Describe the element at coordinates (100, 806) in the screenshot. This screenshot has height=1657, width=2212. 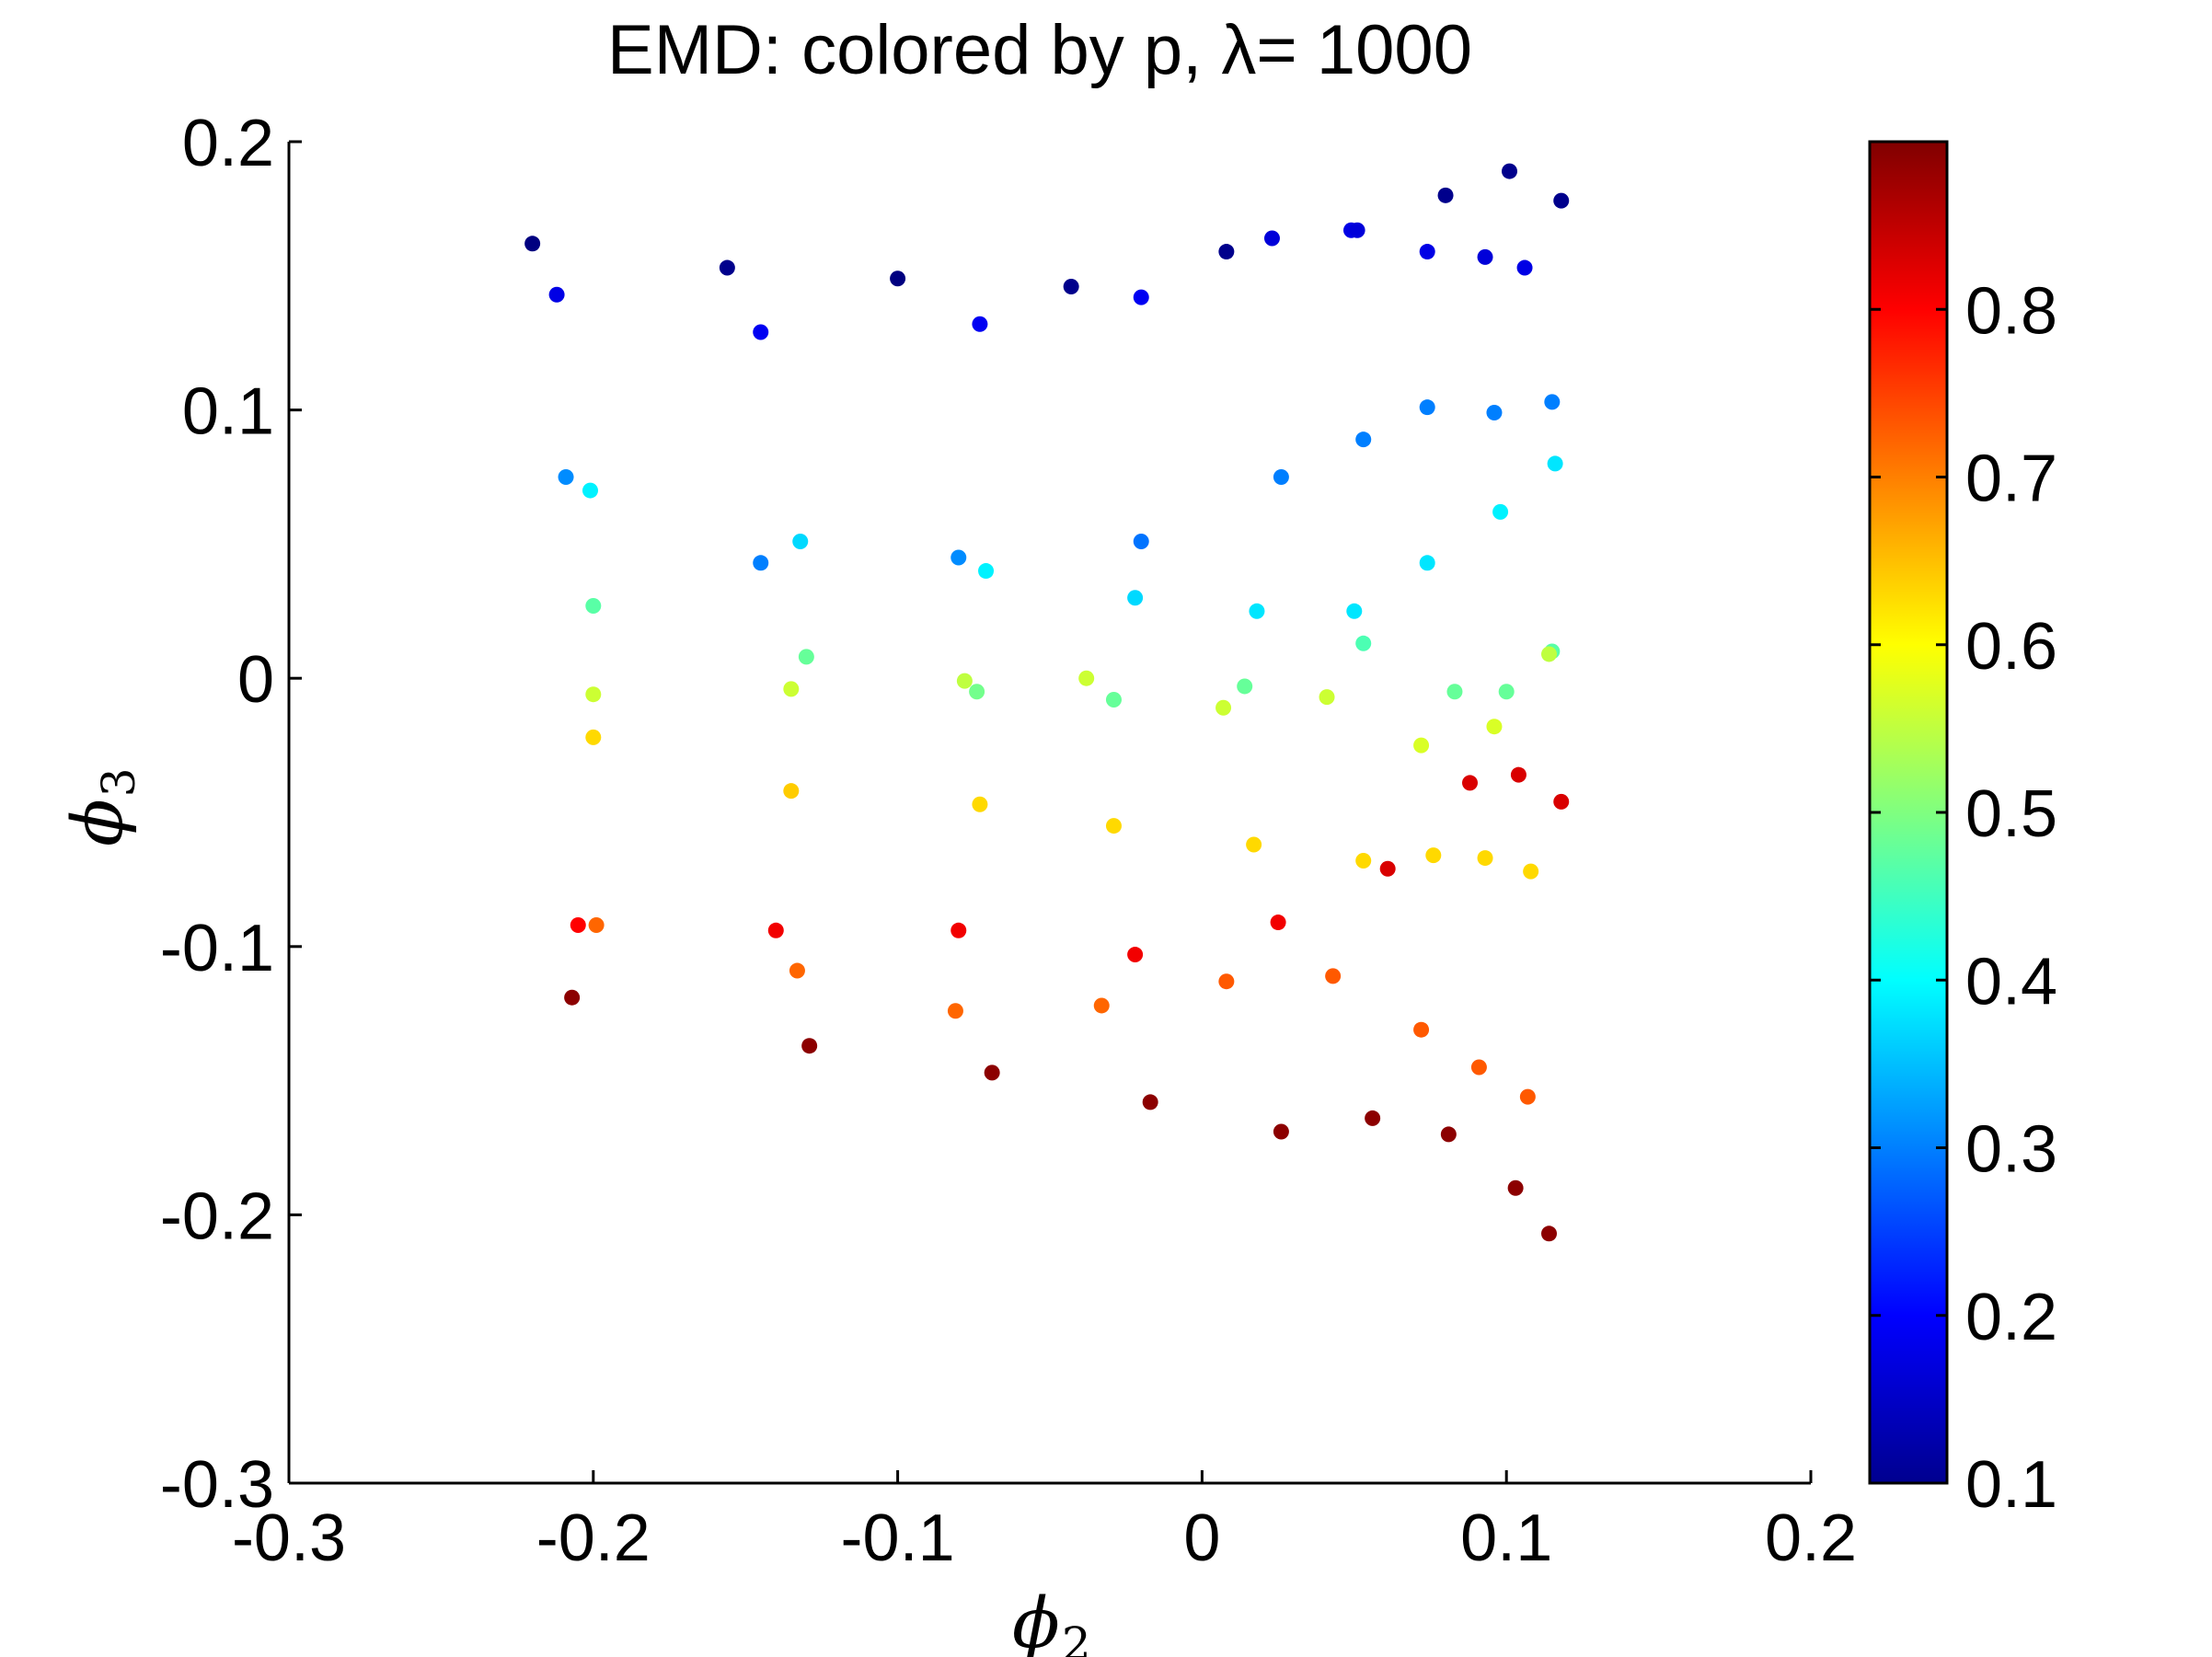
I see `y-axis-label: ϕ3` at that location.